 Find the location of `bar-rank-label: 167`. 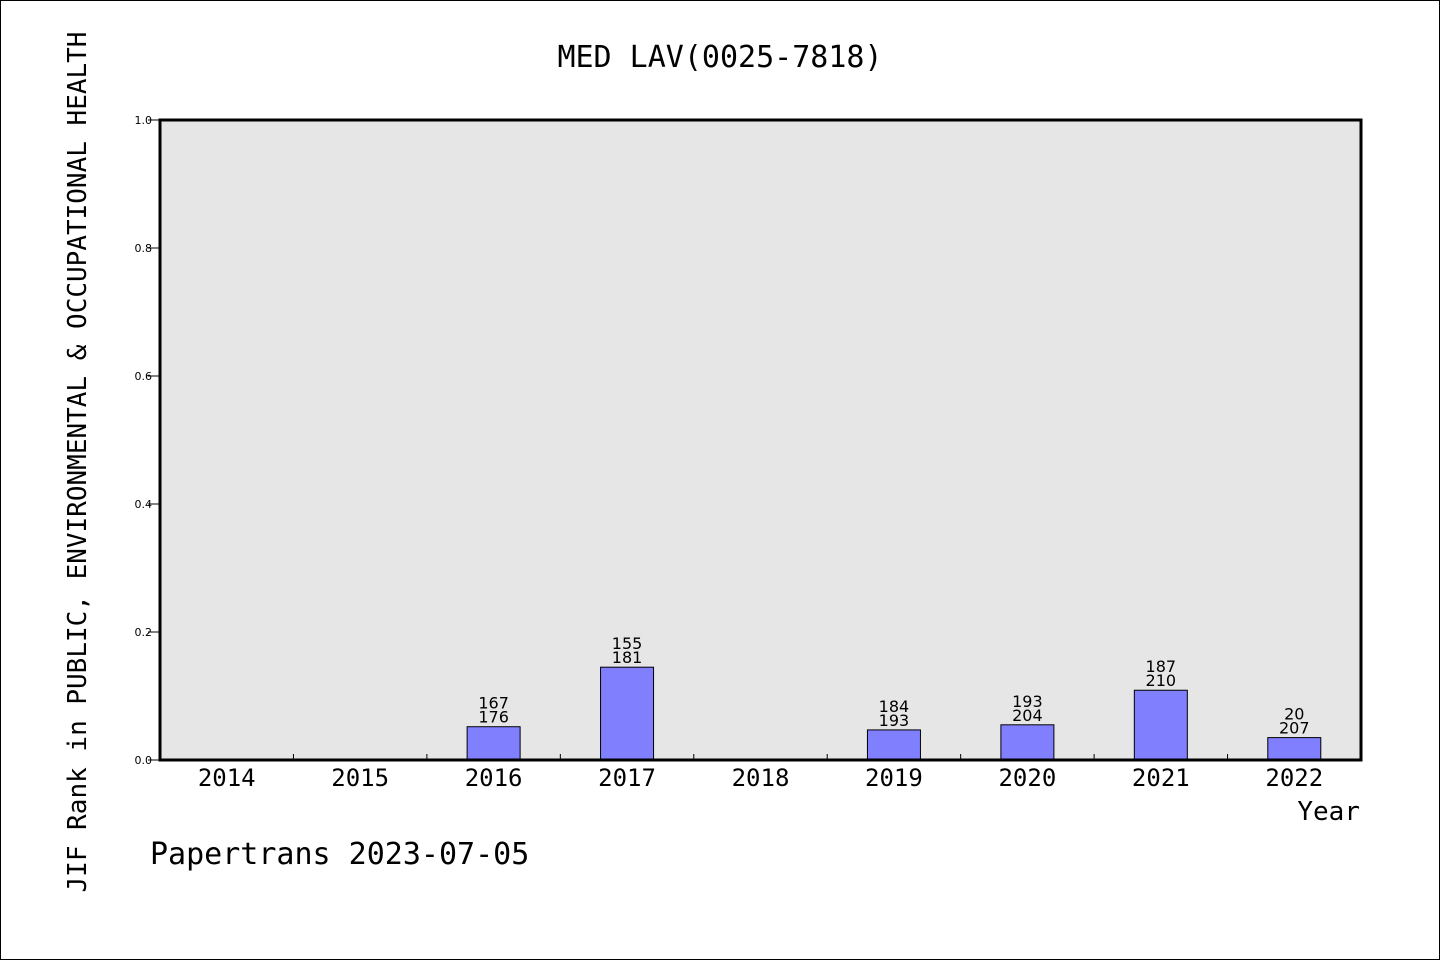

bar-rank-label: 167 is located at coordinates (493, 703).